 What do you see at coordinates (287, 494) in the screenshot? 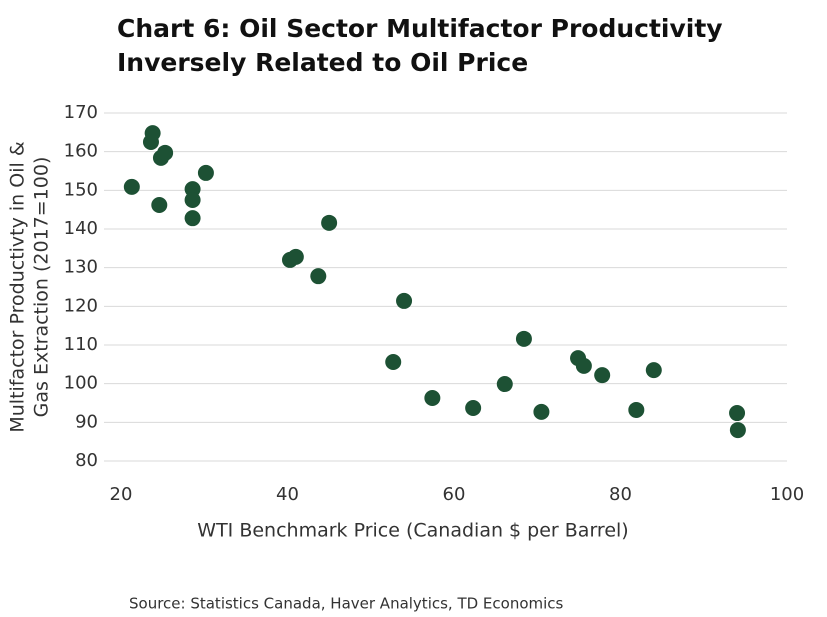
I see `x-tick-label: 40` at bounding box center [287, 494].